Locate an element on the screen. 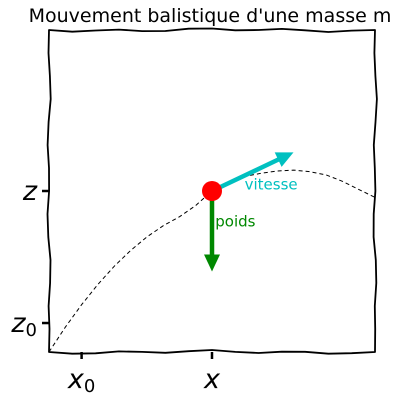 This screenshot has height=402, width=410. poids-vector-head is located at coordinates (212, 263).